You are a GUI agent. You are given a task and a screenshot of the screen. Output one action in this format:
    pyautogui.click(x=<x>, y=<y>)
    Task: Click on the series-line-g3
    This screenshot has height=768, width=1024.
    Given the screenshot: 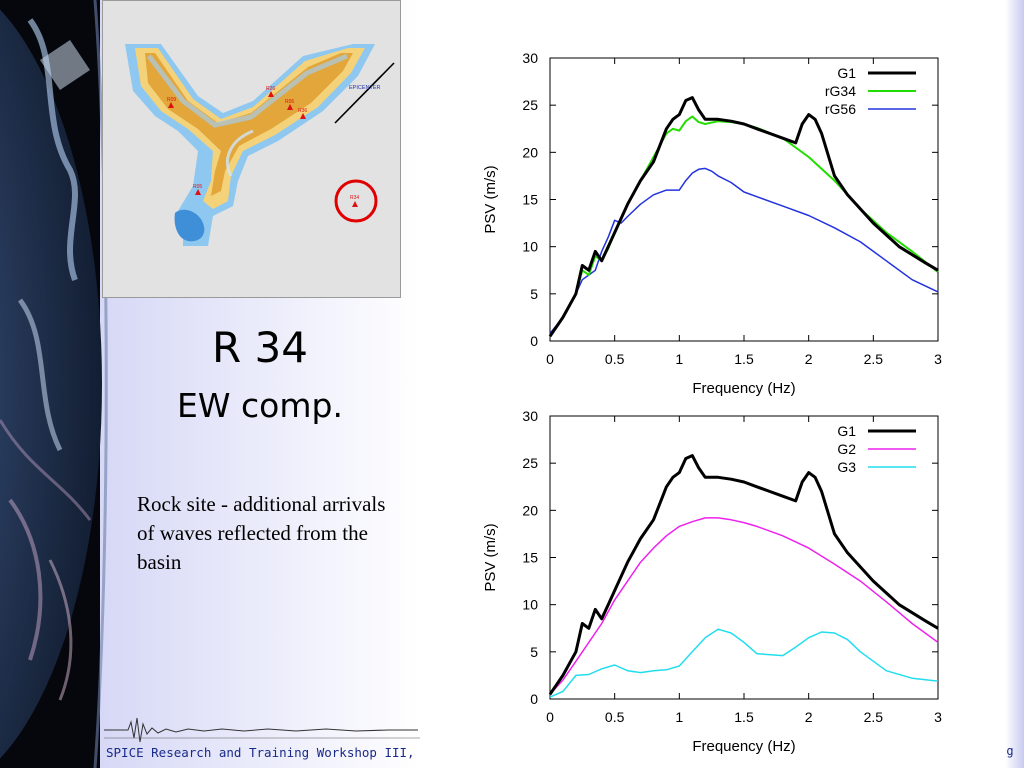 What is the action you would take?
    pyautogui.click(x=744, y=663)
    